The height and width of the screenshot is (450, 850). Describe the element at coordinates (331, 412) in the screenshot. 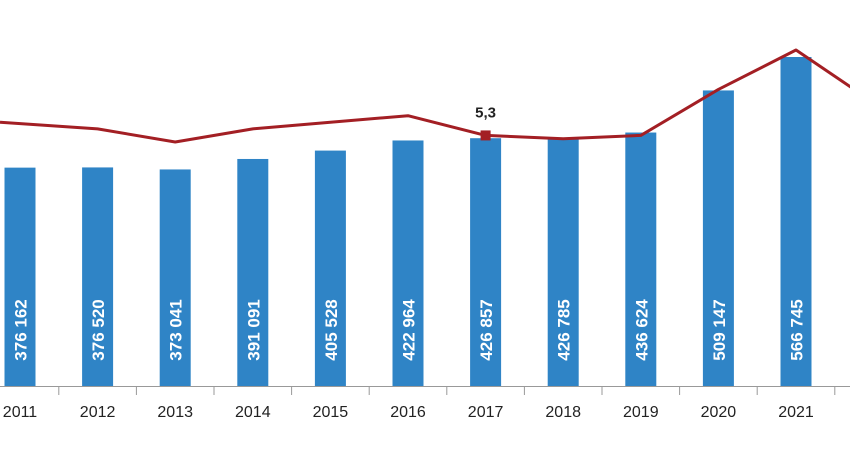

I see `x-tick-label-2015: 2015` at that location.